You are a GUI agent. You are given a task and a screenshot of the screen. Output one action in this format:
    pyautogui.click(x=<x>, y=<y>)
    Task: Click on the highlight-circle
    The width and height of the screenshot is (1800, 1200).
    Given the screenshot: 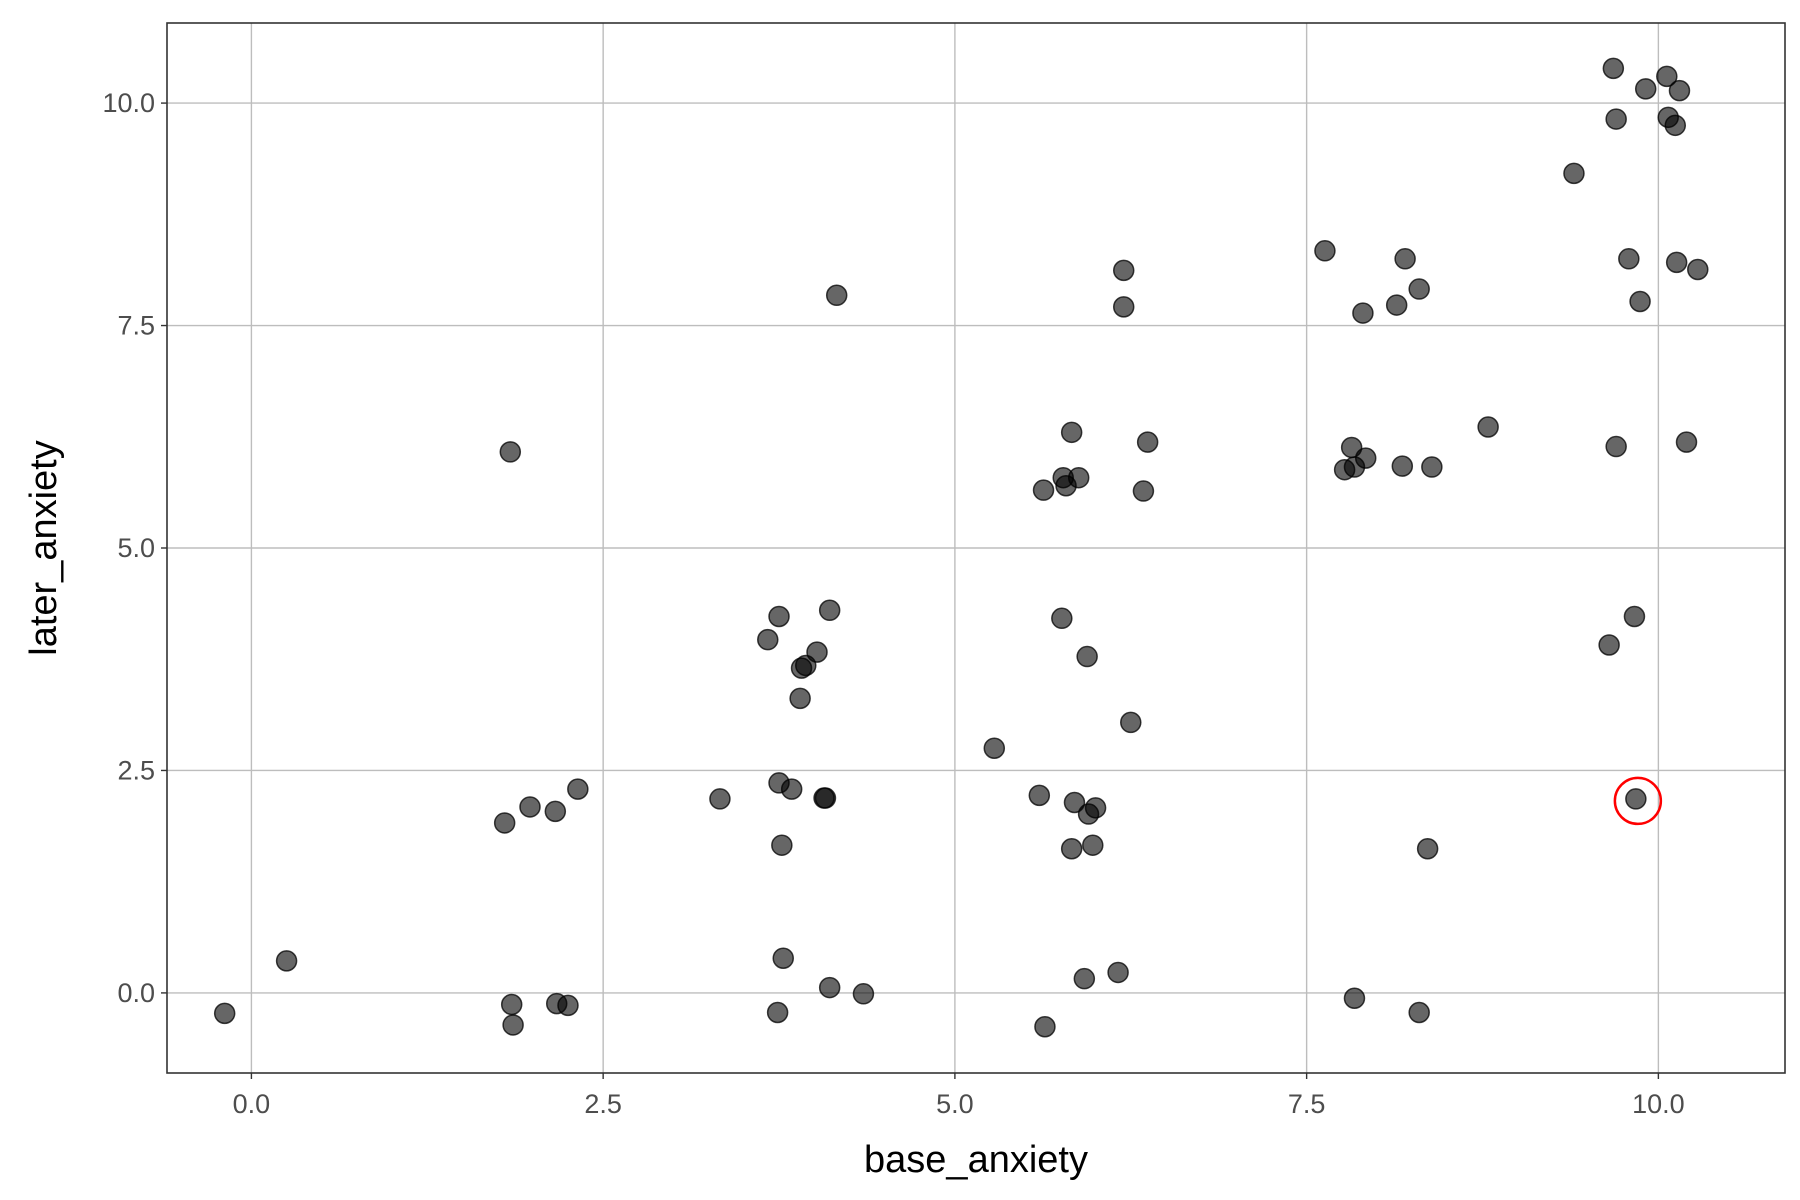 What is the action you would take?
    pyautogui.click(x=1638, y=801)
    